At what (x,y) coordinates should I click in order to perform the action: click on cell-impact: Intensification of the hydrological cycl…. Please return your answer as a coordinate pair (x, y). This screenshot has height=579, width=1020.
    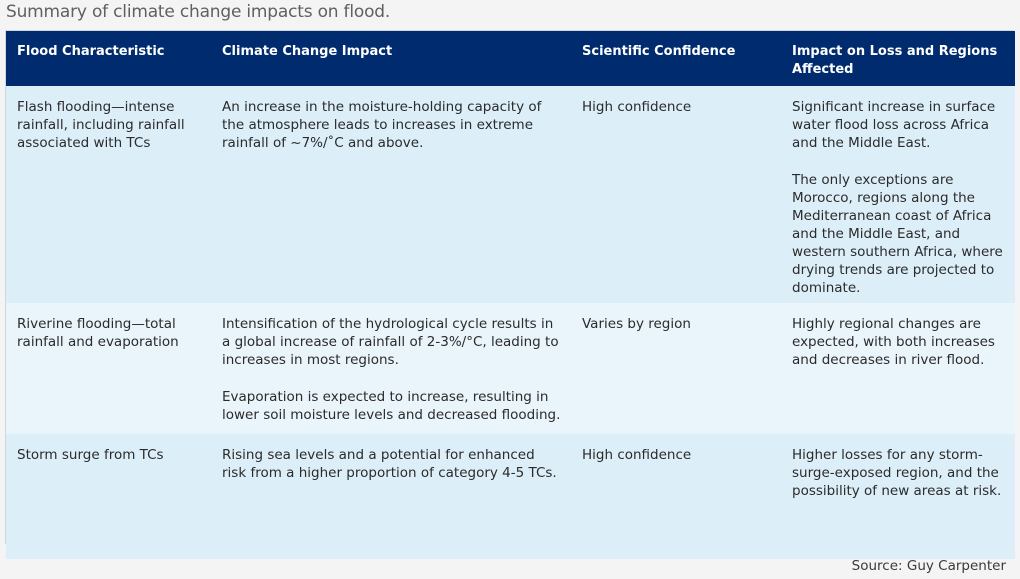
    Looking at the image, I should click on (391, 368).